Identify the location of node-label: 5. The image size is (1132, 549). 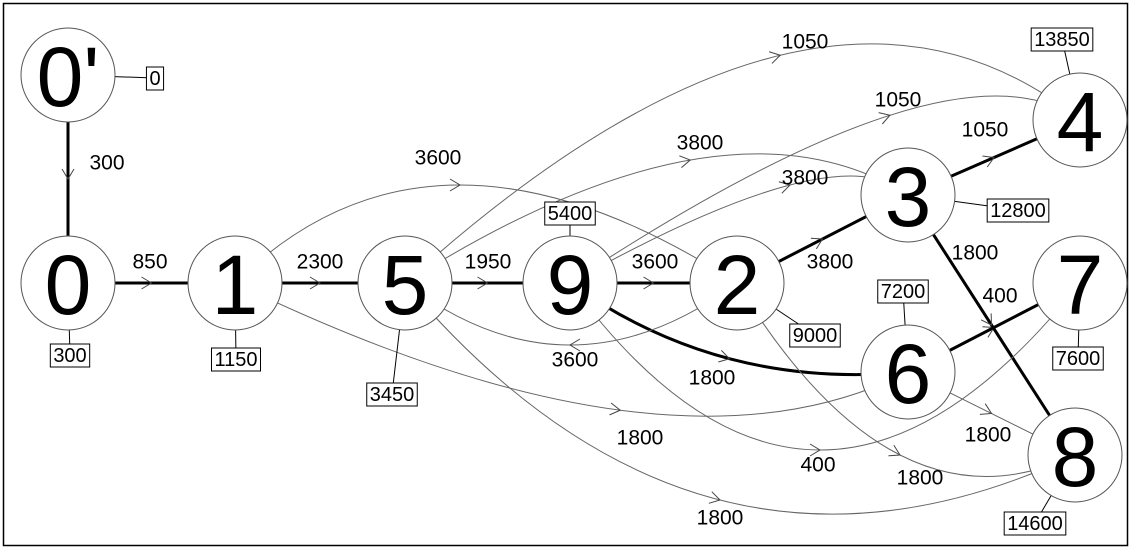
(405, 285).